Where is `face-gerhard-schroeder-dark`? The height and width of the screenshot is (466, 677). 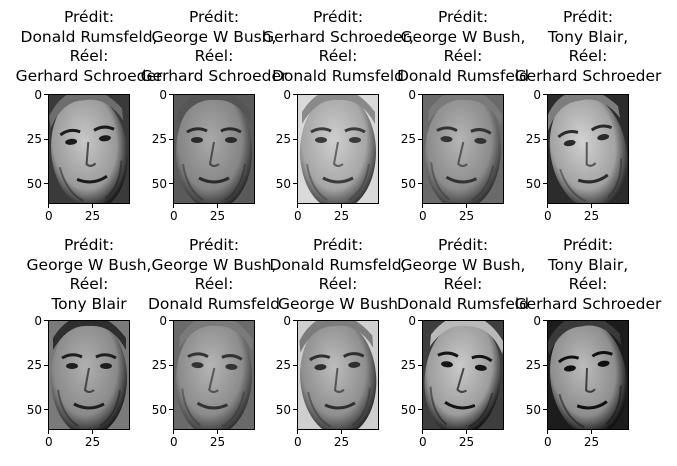
face-gerhard-schroeder-dark is located at coordinates (588, 375).